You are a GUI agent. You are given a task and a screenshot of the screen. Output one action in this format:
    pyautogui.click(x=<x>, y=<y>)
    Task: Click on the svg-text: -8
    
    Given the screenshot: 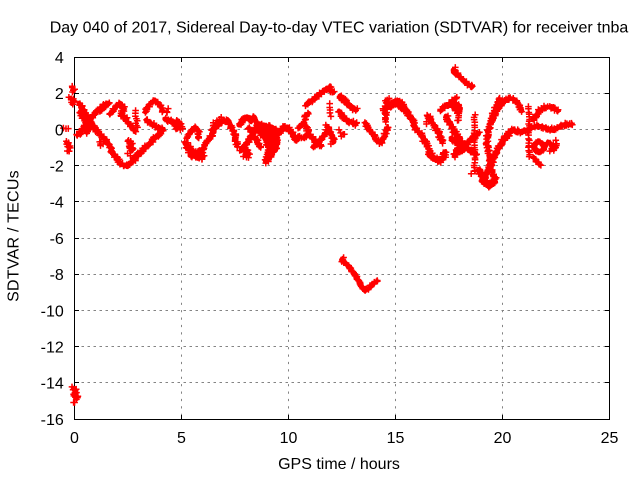 What is the action you would take?
    pyautogui.click(x=57, y=275)
    